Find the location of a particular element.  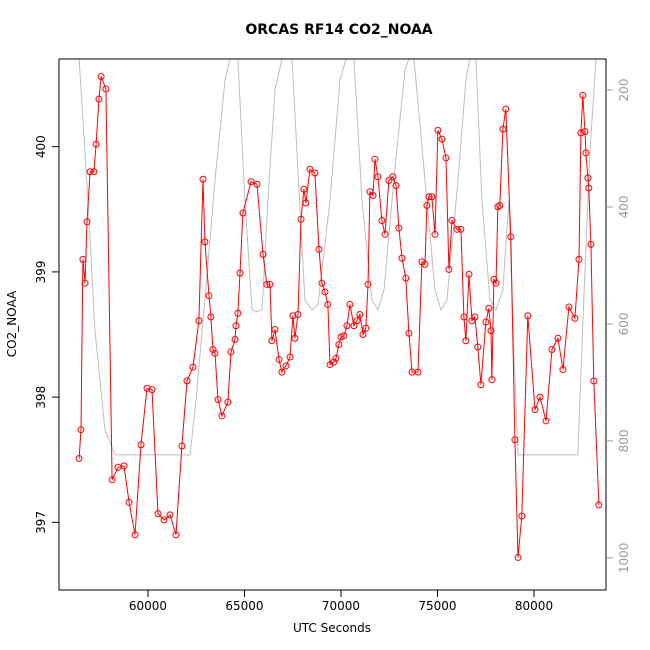

x-tick-label: 65000 is located at coordinates (244, 606).